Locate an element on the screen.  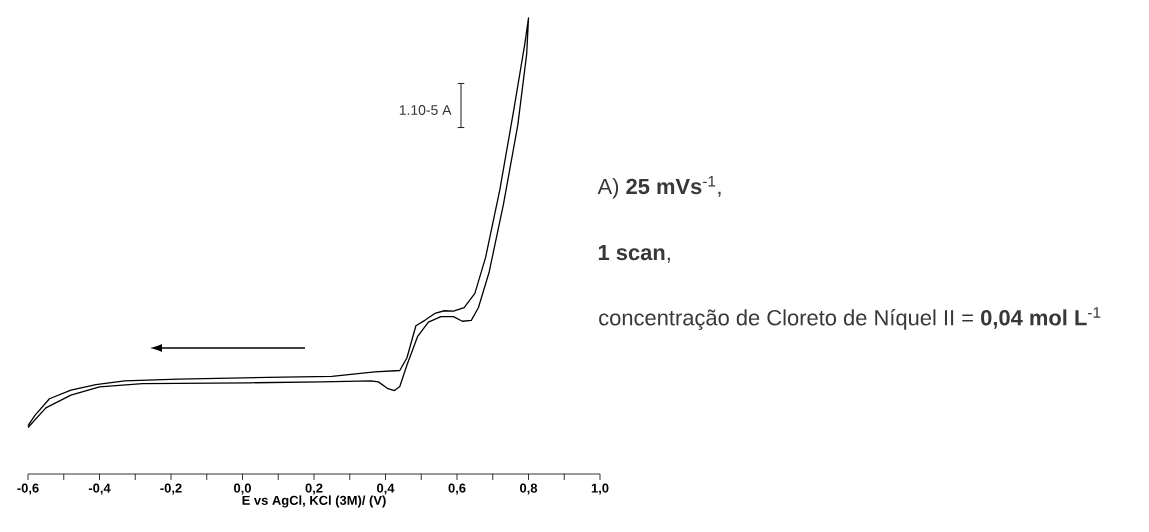
annotation: 1 scan, is located at coordinates (634, 253).